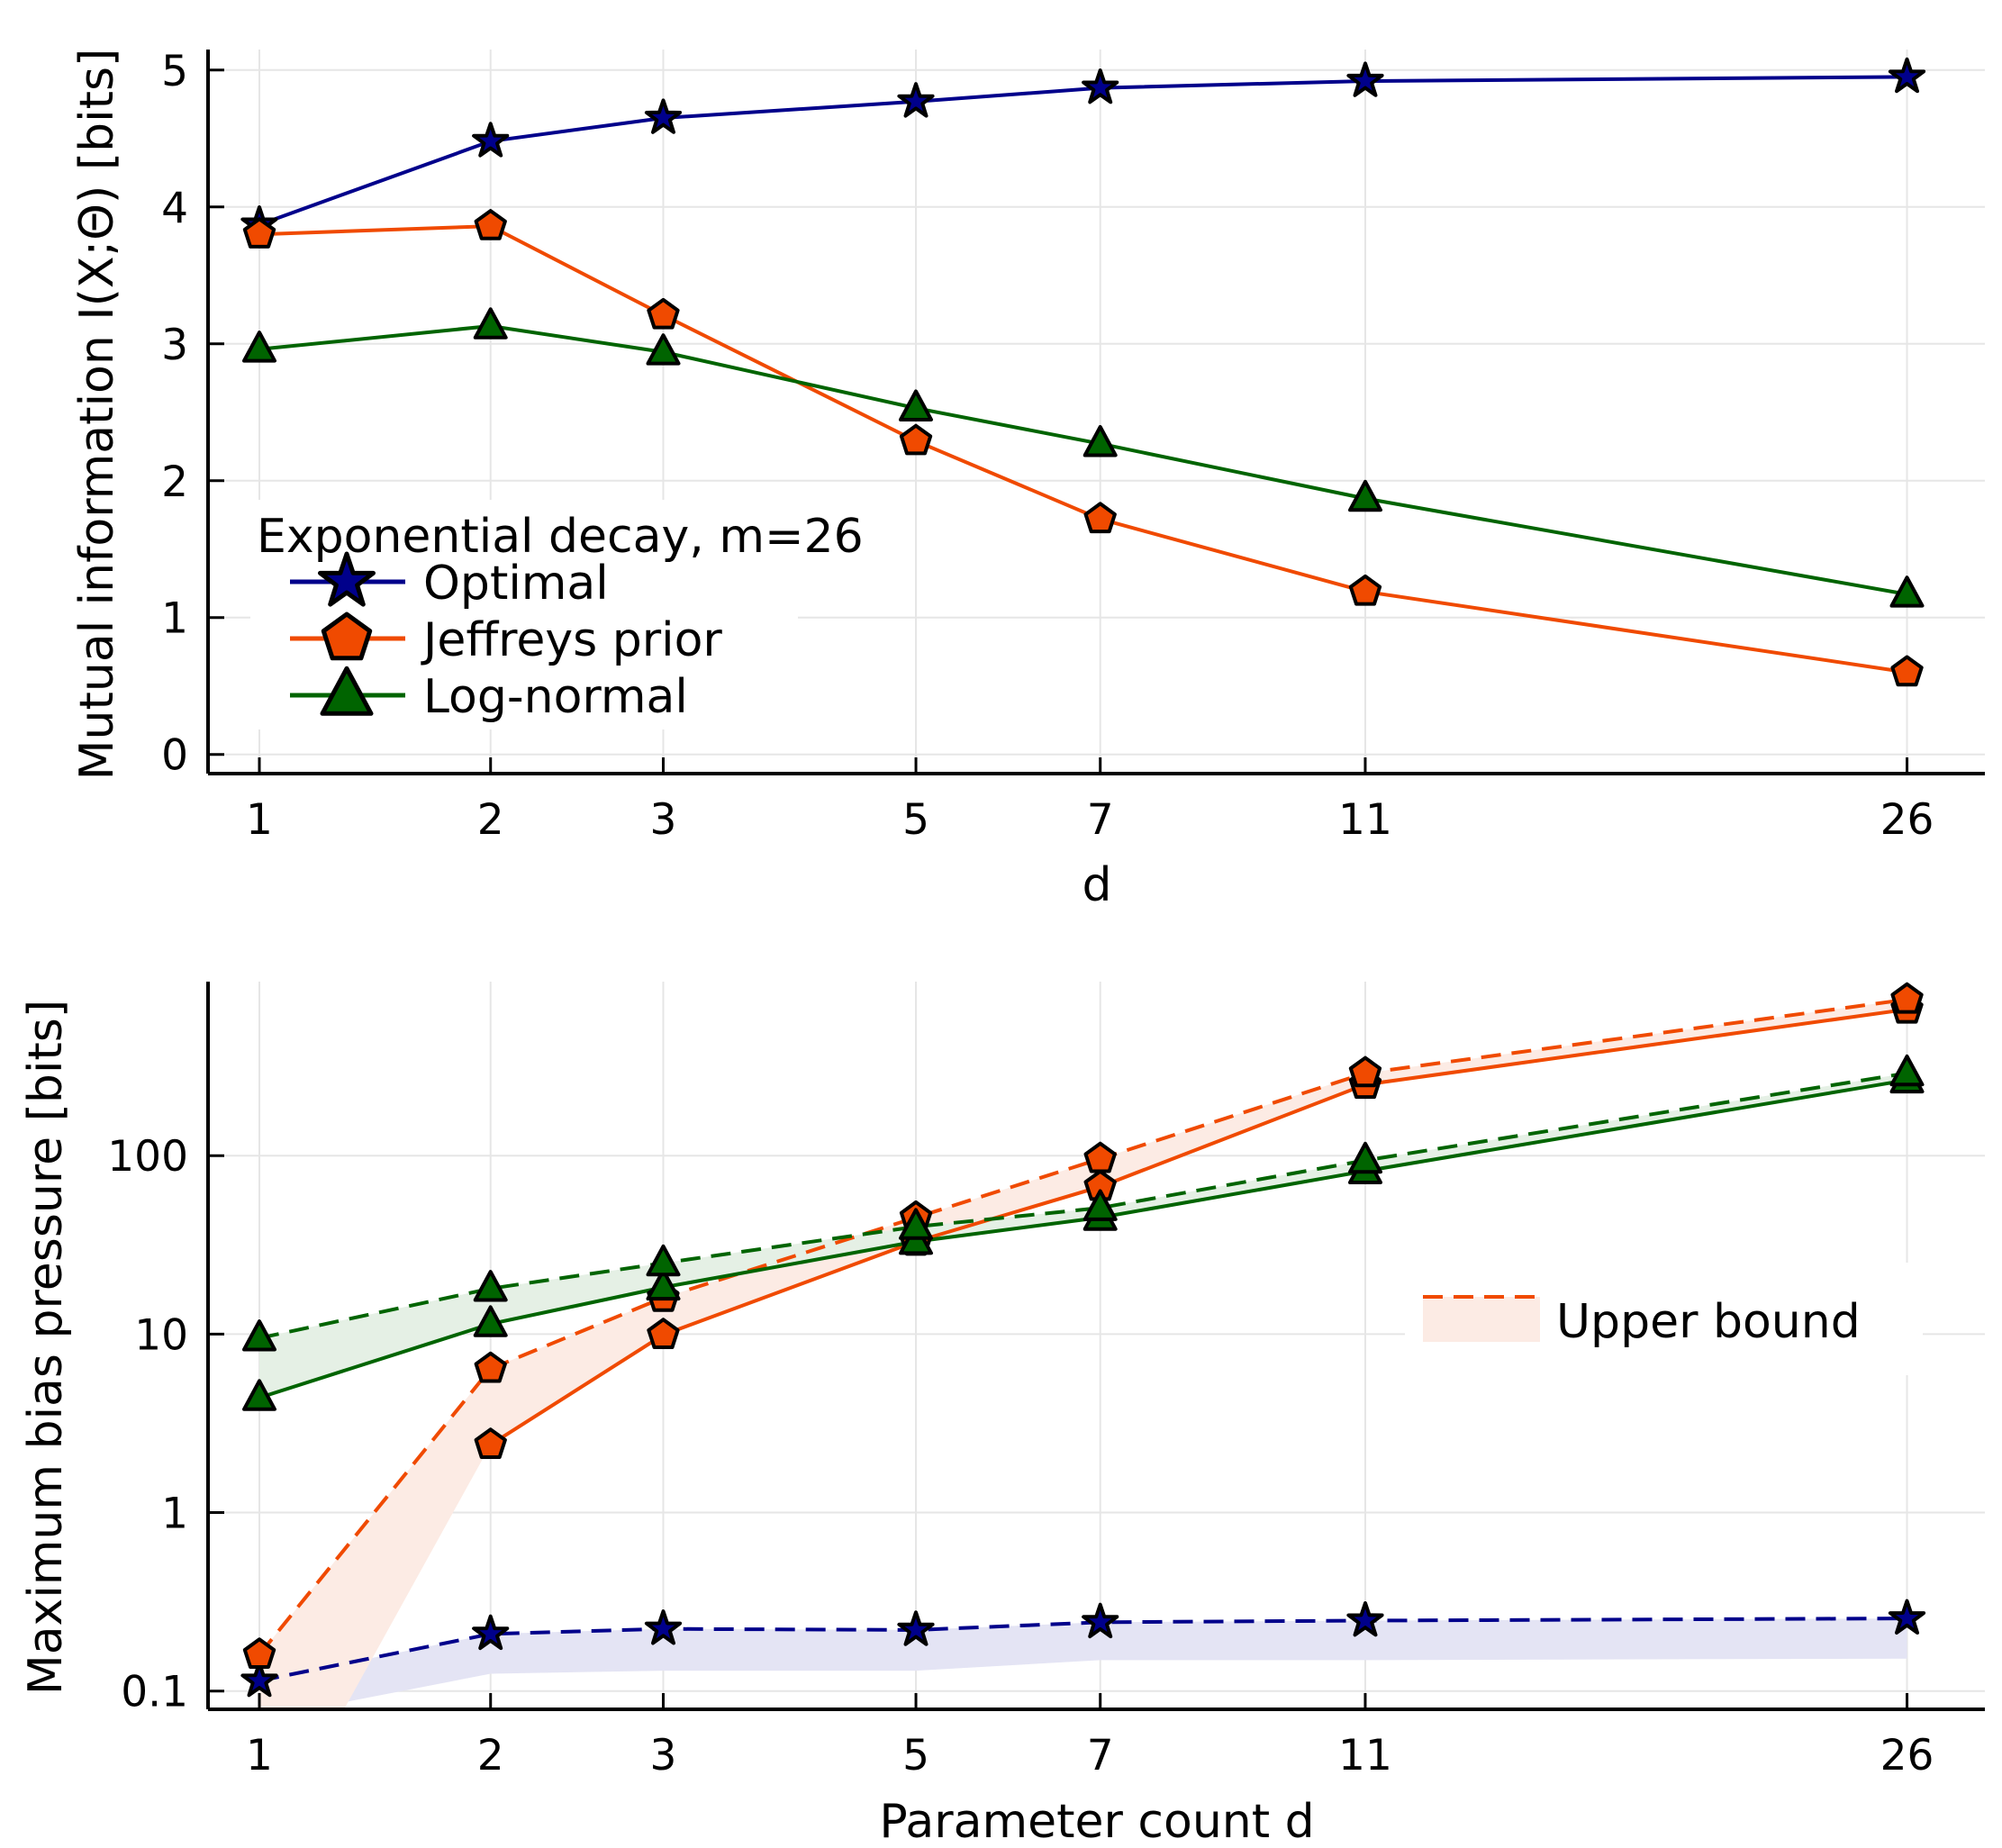  Describe the element at coordinates (174, 756) in the screenshot. I see `y-tick-label: 0` at that location.